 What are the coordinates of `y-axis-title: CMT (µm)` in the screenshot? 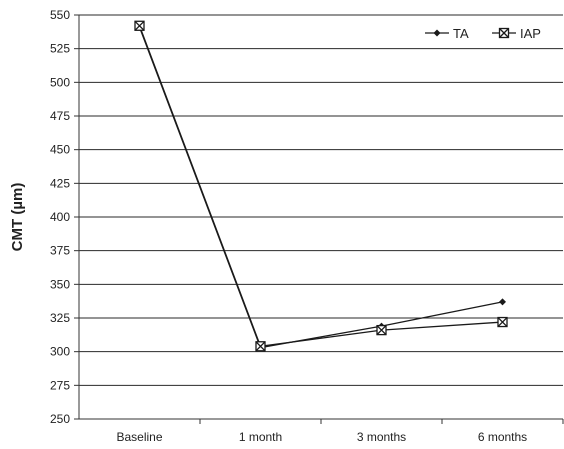 It's located at (17, 217).